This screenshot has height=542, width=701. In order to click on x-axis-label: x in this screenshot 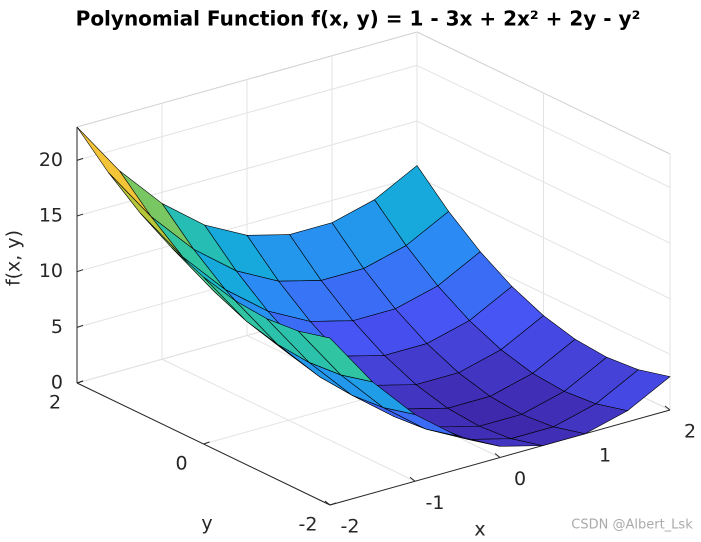, I will do `click(479, 530)`.